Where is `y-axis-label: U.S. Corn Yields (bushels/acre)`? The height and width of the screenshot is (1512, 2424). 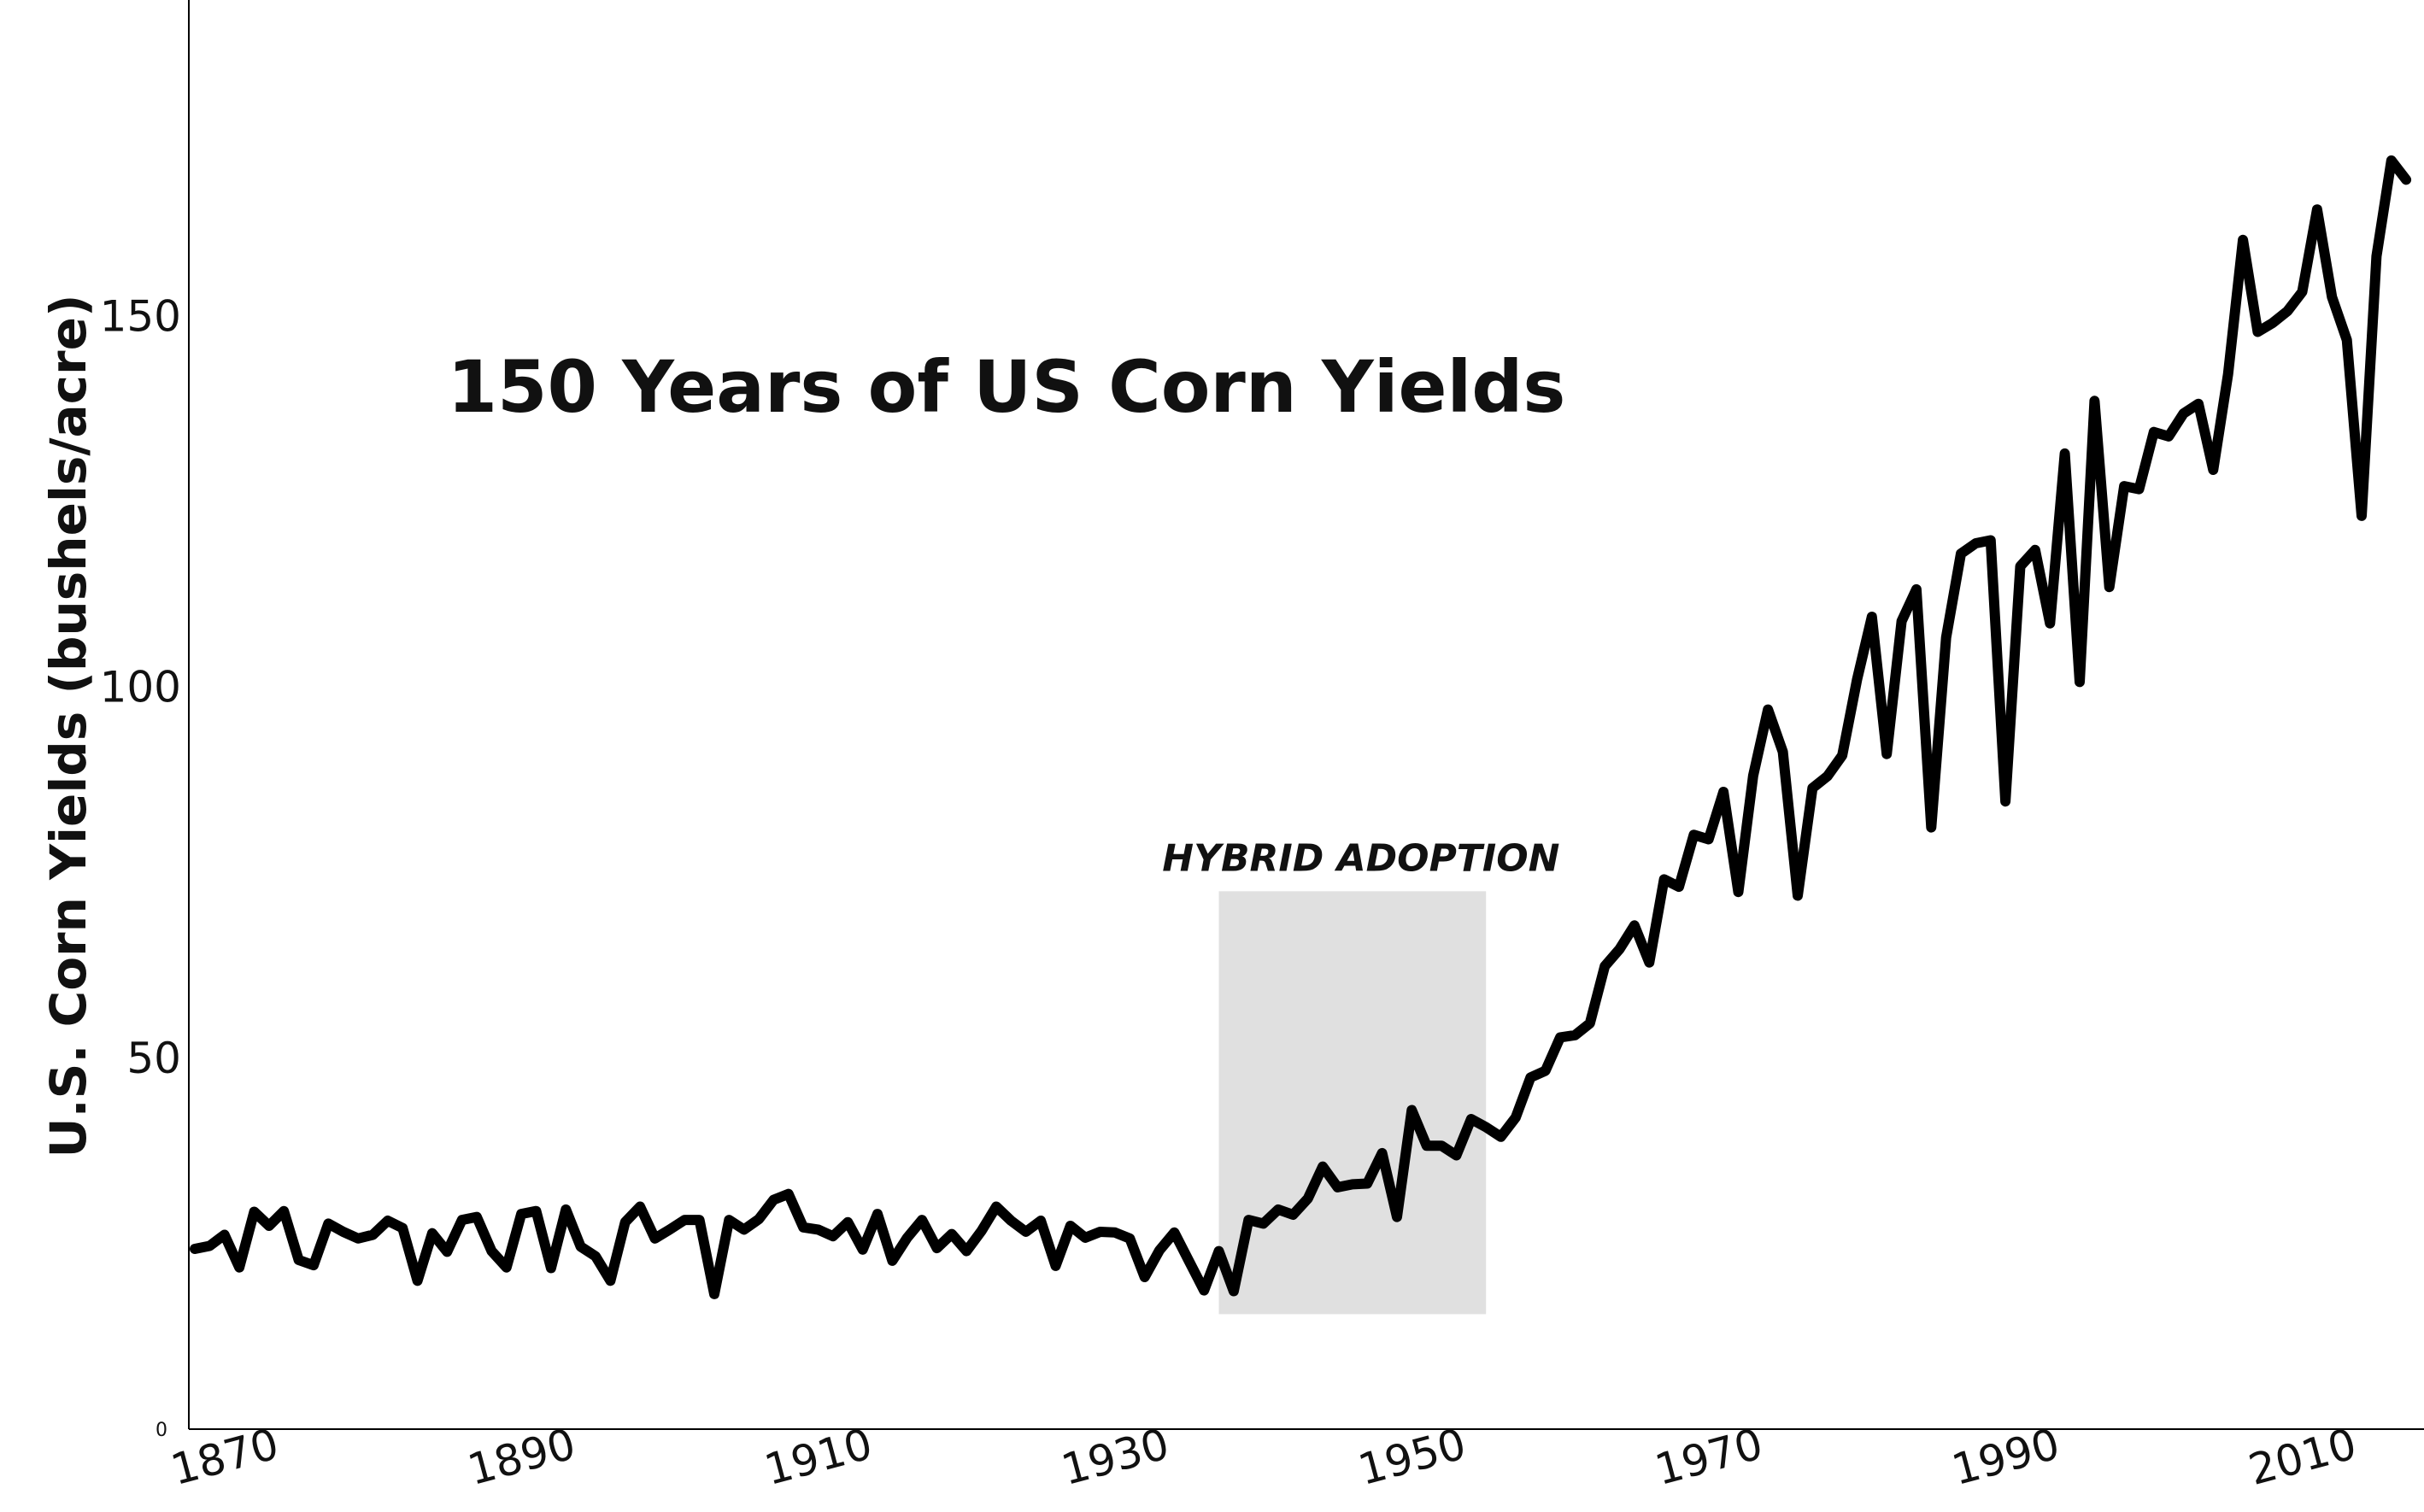
y-axis-label: U.S. Corn Yields (bushels/acre) is located at coordinates (68, 726).